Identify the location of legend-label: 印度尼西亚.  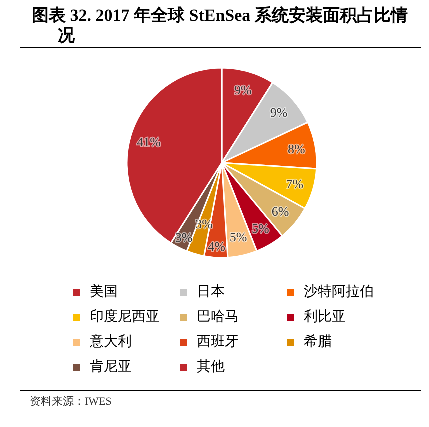
(125, 317).